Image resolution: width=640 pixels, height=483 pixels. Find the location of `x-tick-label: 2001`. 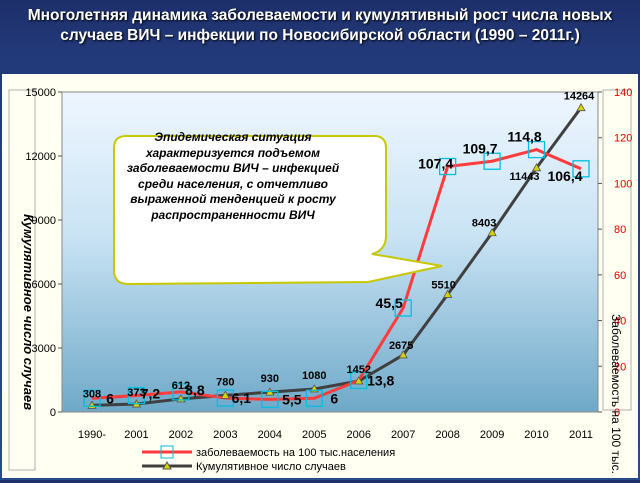

x-tick-label: 2001 is located at coordinates (136, 435).